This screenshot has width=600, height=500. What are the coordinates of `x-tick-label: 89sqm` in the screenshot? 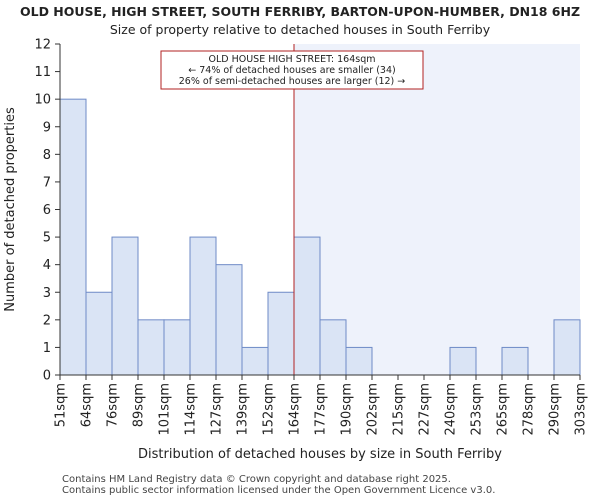 It's located at (139, 405).